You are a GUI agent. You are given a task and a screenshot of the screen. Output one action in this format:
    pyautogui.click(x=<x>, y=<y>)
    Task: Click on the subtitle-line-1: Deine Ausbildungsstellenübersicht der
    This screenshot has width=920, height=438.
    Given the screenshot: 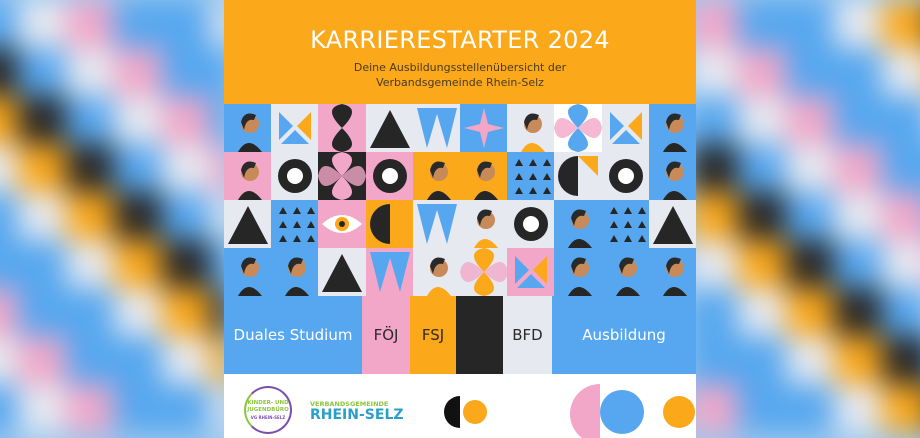 What is the action you would take?
    pyautogui.click(x=460, y=67)
    